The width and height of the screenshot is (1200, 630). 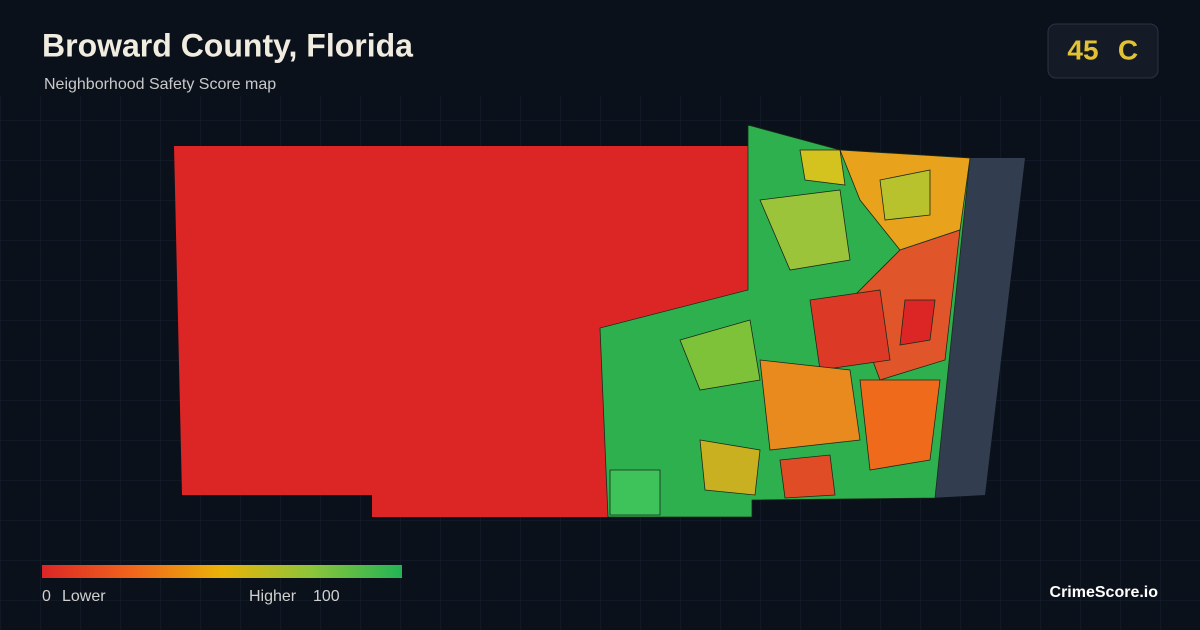 What do you see at coordinates (273, 596) in the screenshot?
I see `legend-high: Higher` at bounding box center [273, 596].